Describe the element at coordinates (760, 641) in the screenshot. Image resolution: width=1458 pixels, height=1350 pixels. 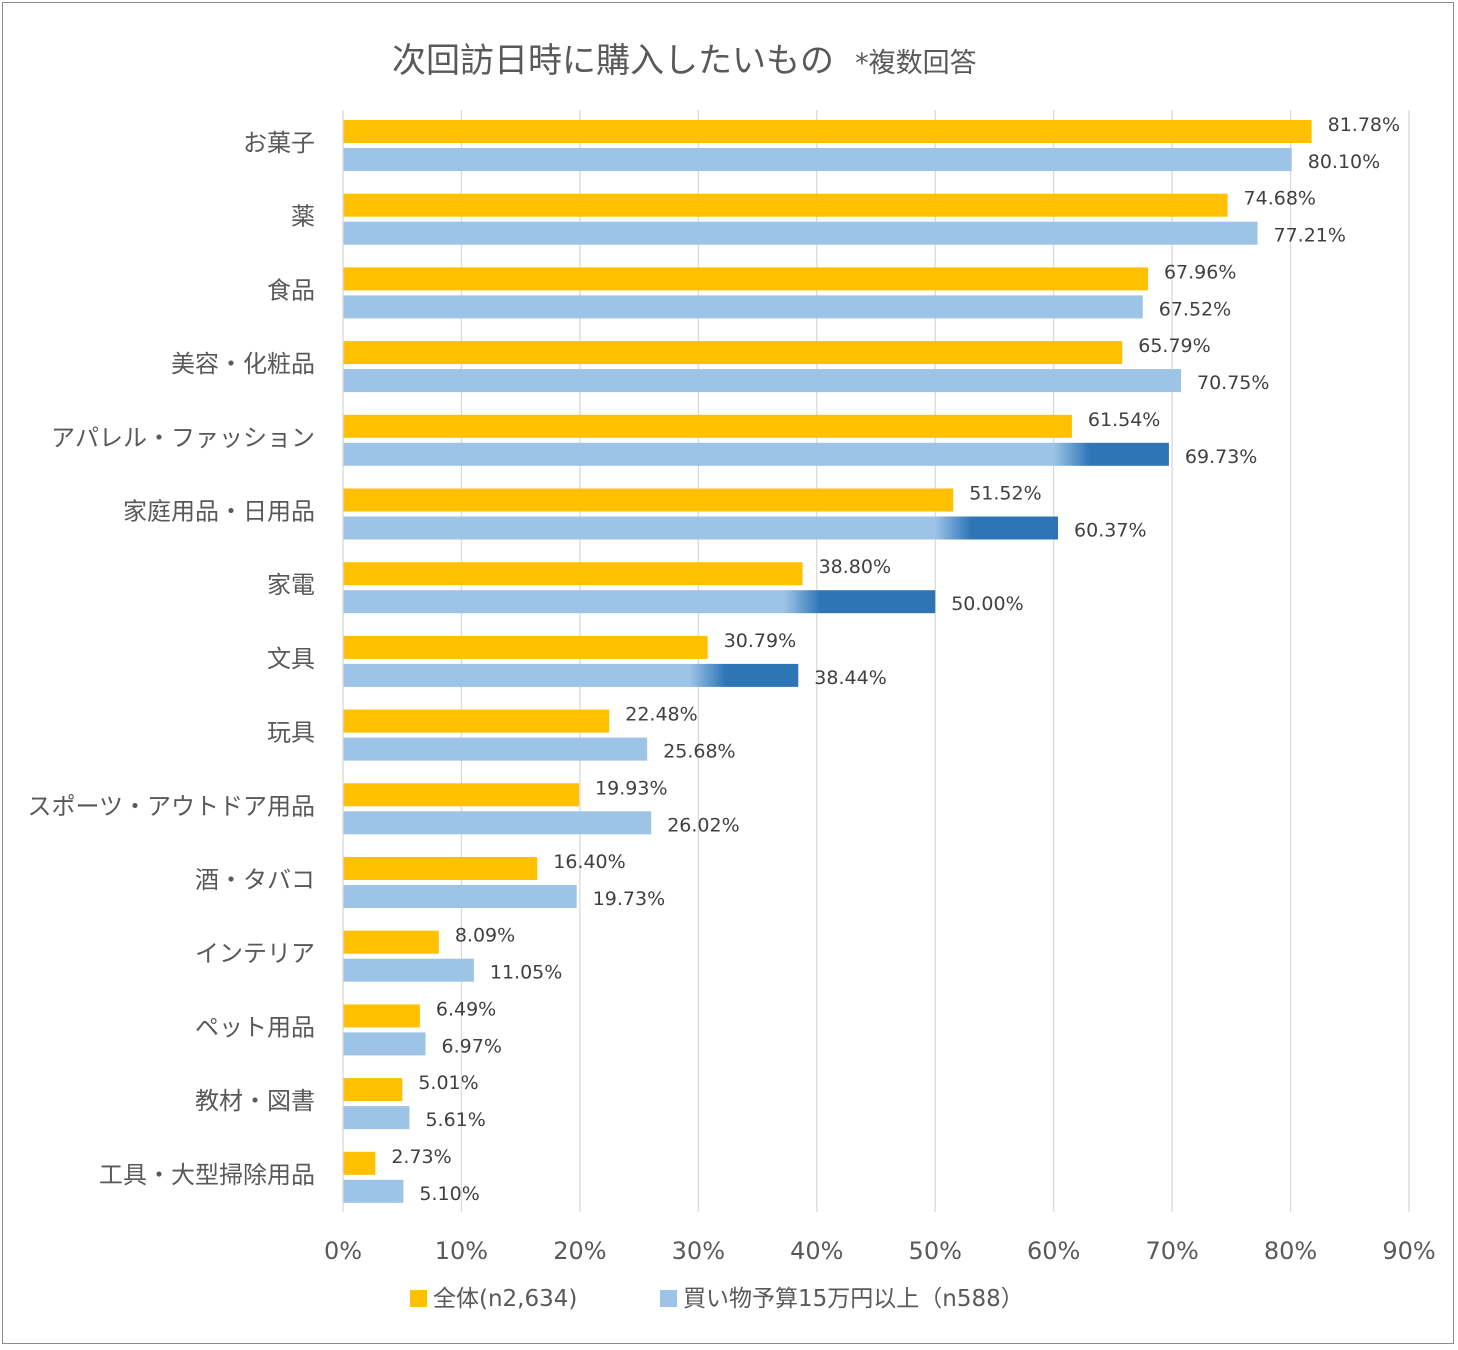
I see `value-label-overall: 30.79%` at that location.